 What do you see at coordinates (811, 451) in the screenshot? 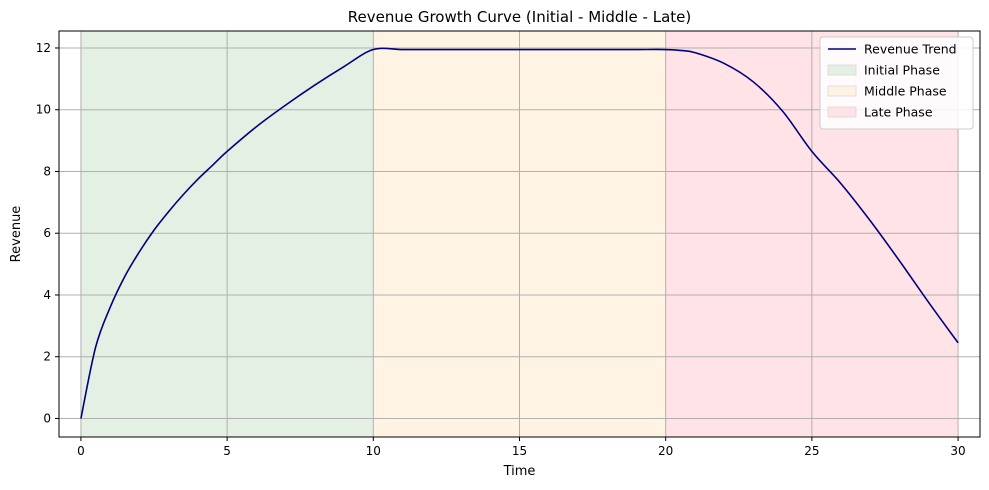
I see `x-tick-label: 25` at bounding box center [811, 451].